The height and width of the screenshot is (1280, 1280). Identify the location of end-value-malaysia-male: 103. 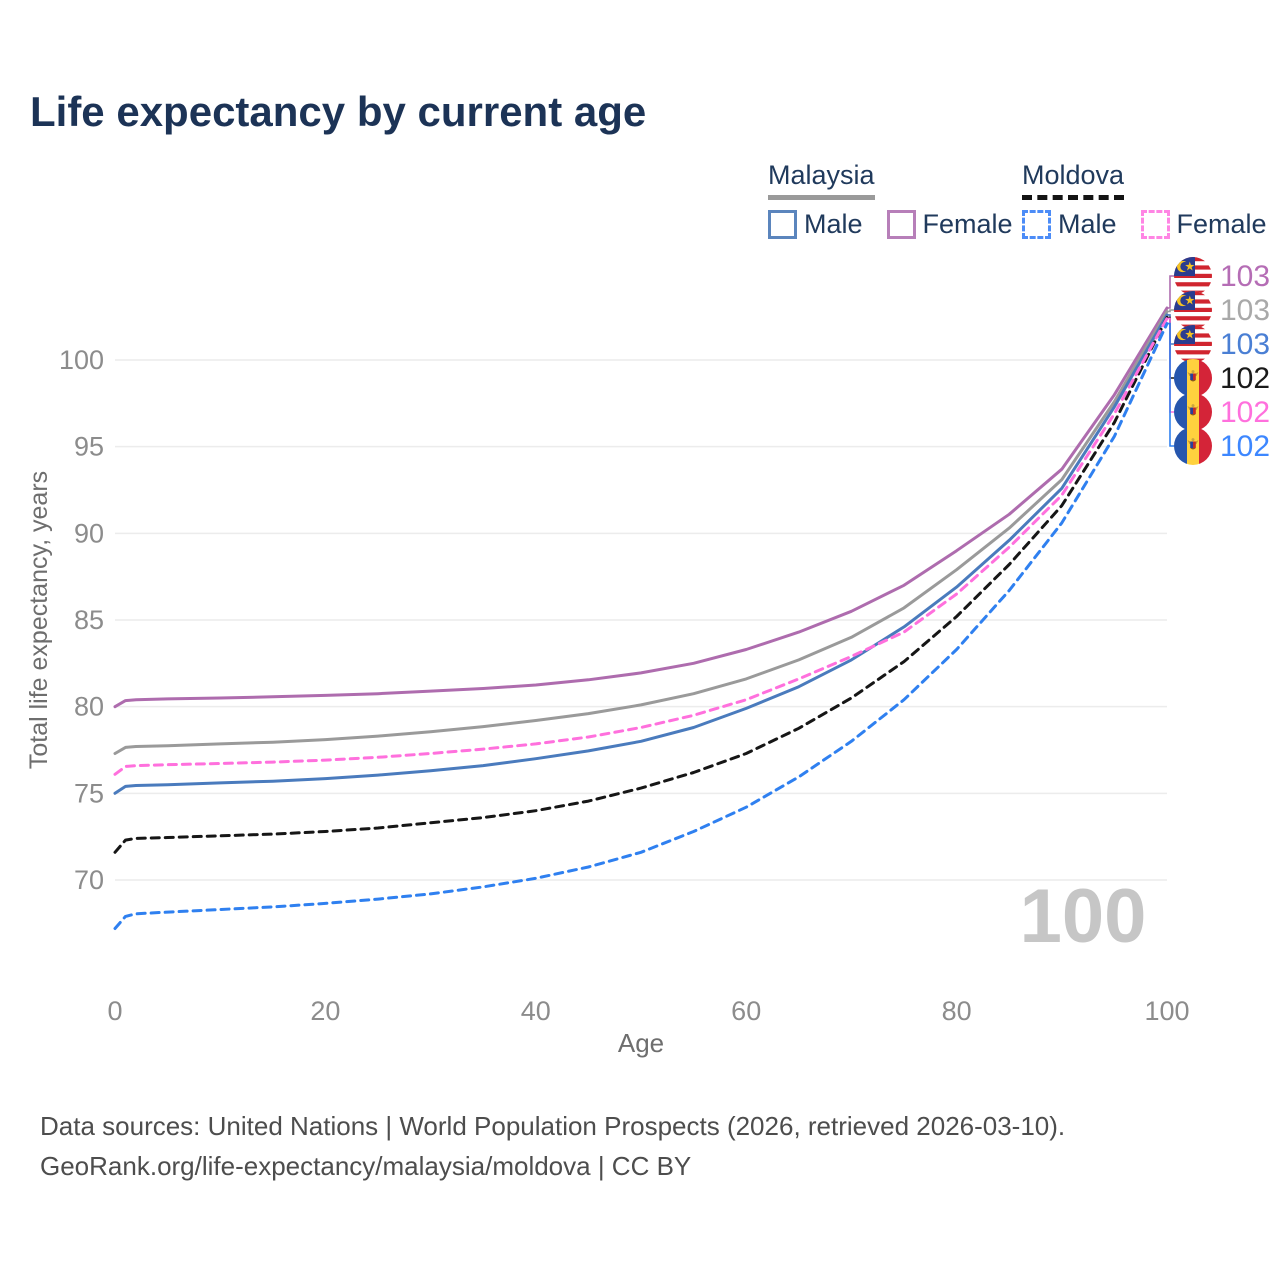
(1245, 344).